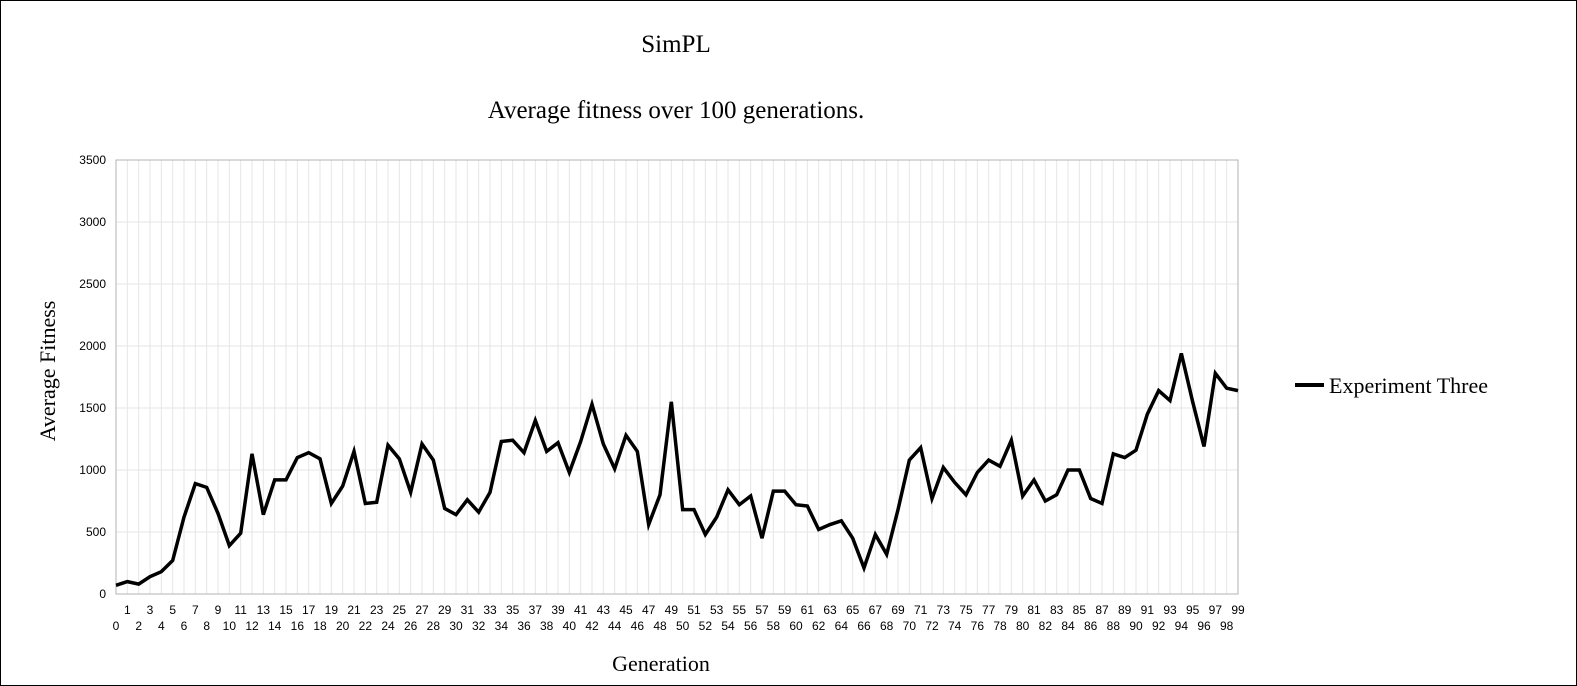 The height and width of the screenshot is (686, 1577). Describe the element at coordinates (332, 610) in the screenshot. I see `x-tick-label: 19` at that location.